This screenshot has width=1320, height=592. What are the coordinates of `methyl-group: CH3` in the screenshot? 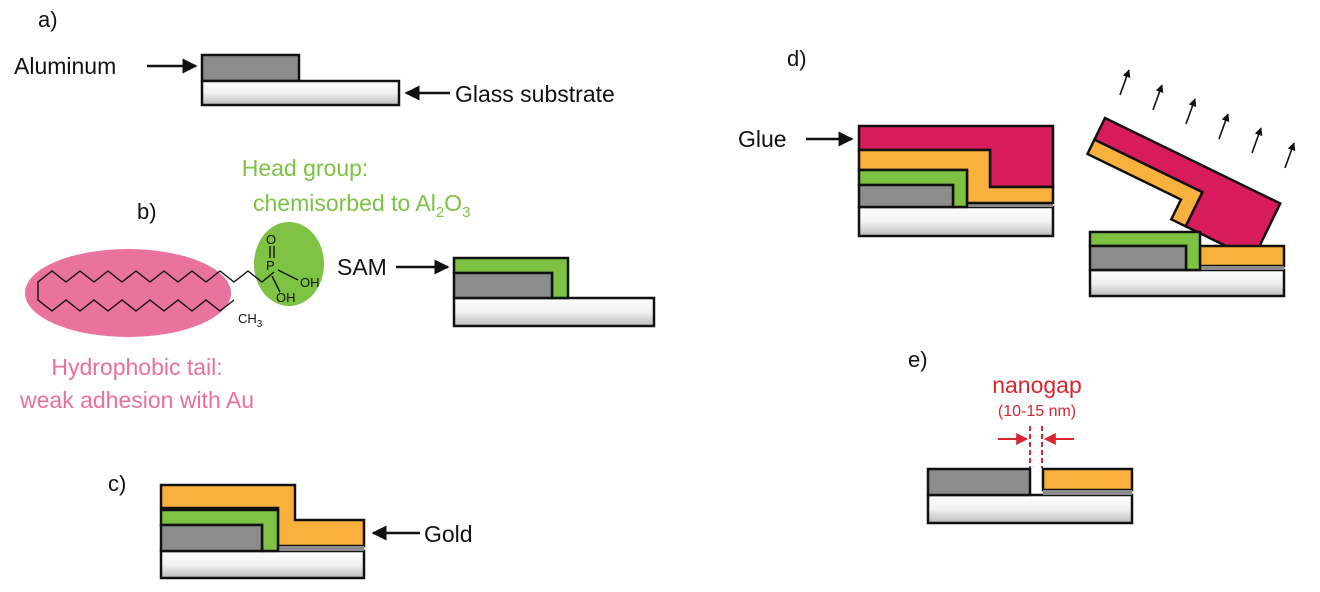 It's located at (250, 320).